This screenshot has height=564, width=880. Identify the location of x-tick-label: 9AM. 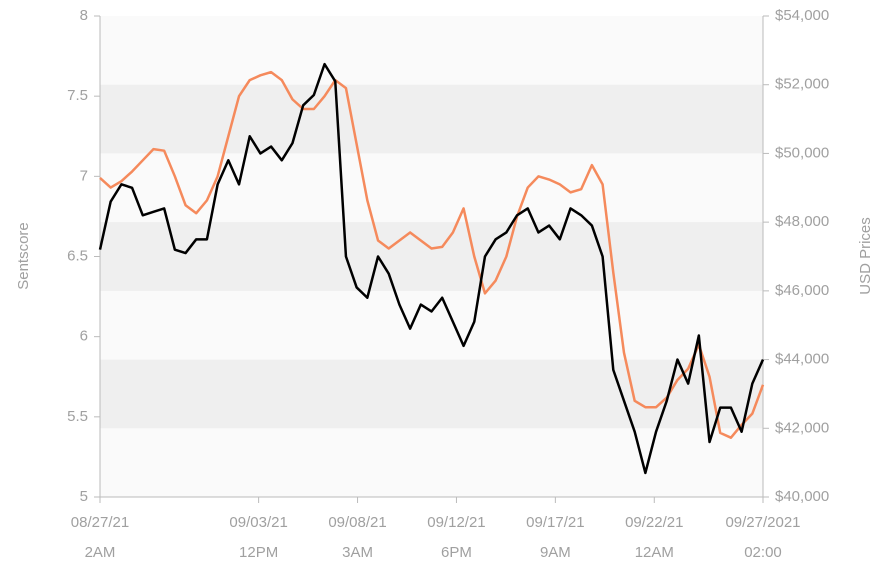
(555, 552).